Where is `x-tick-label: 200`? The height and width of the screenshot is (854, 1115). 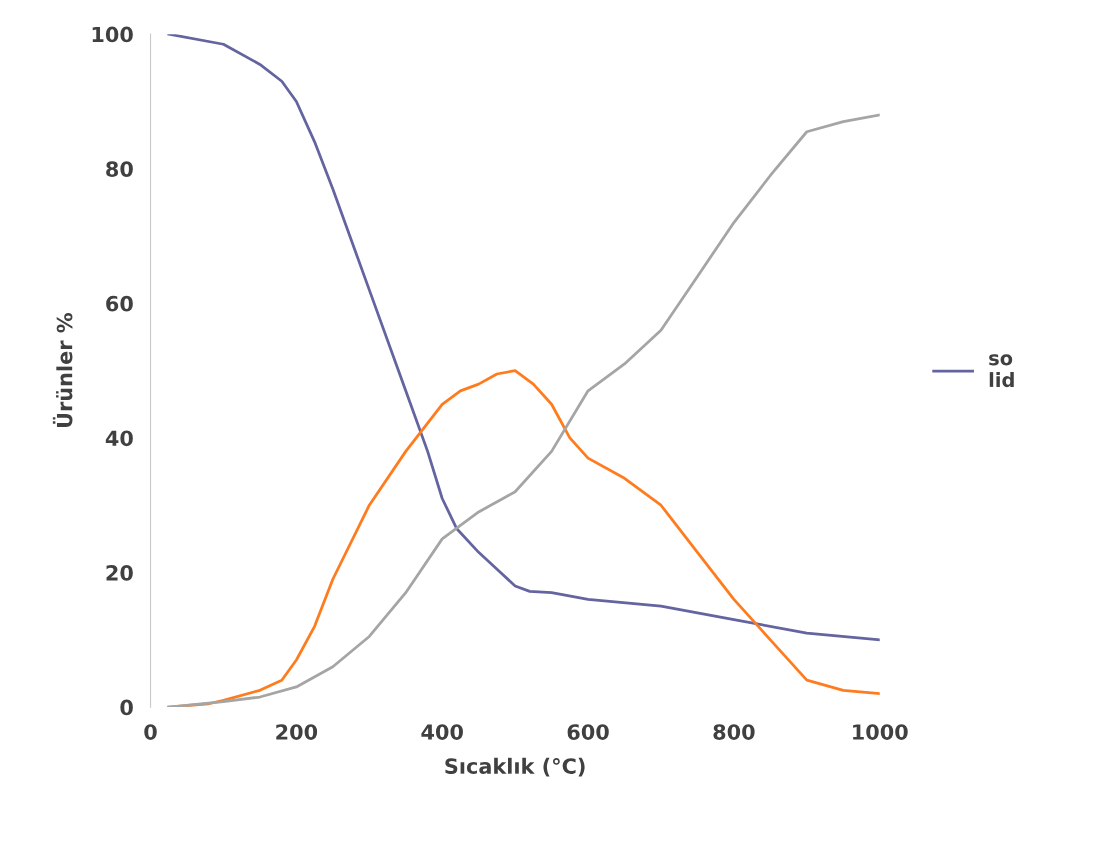
x-tick-label: 200 is located at coordinates (297, 732).